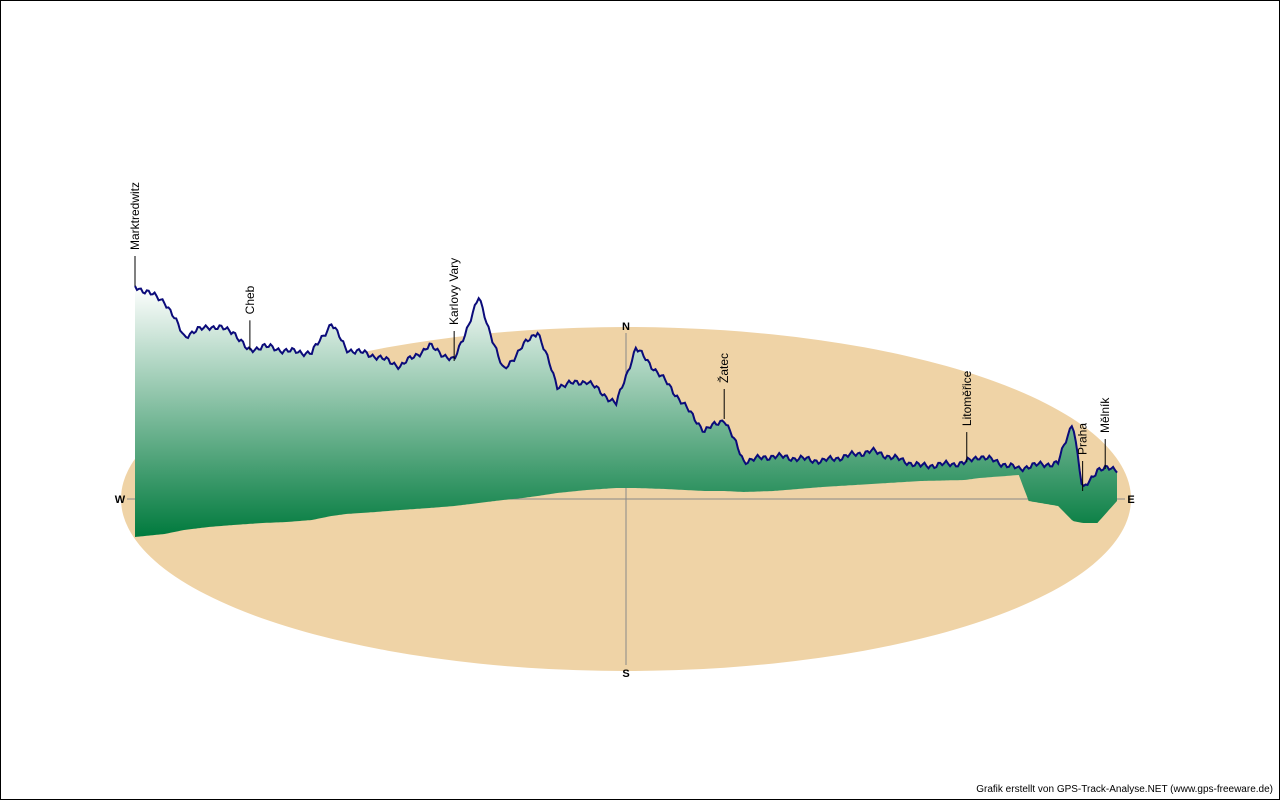 The width and height of the screenshot is (1280, 800). What do you see at coordinates (454, 291) in the screenshot?
I see `place-label-2: Karlovy Vary` at bounding box center [454, 291].